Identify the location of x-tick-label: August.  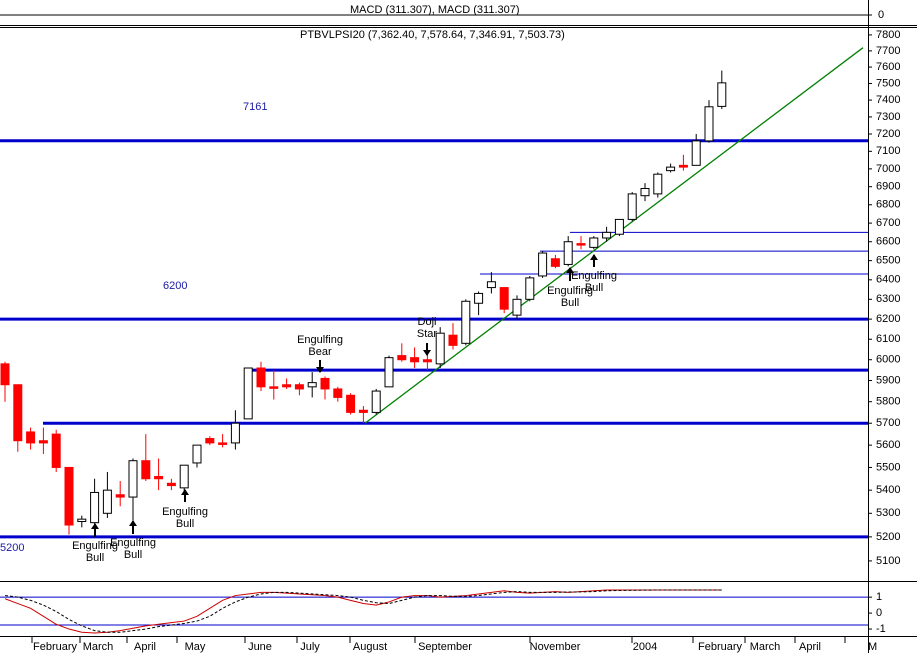
(370, 647).